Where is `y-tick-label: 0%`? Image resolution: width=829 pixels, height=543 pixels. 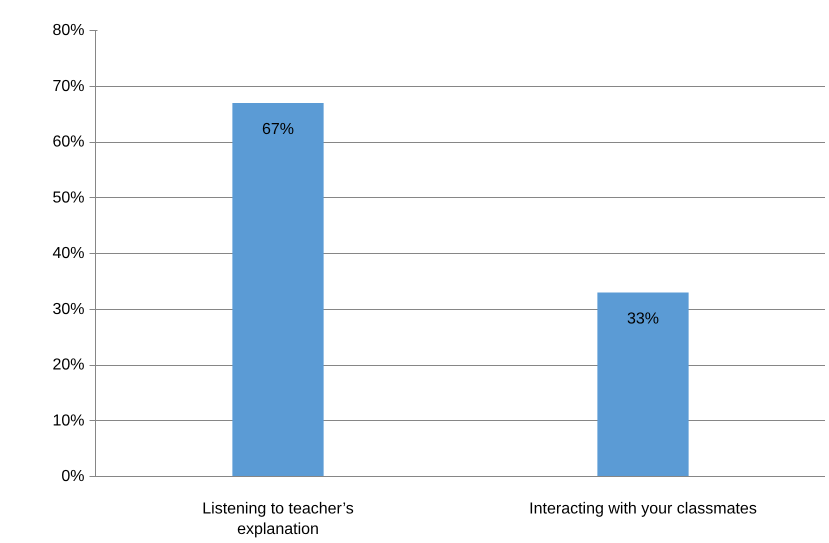 y-tick-label: 0% is located at coordinates (72, 476).